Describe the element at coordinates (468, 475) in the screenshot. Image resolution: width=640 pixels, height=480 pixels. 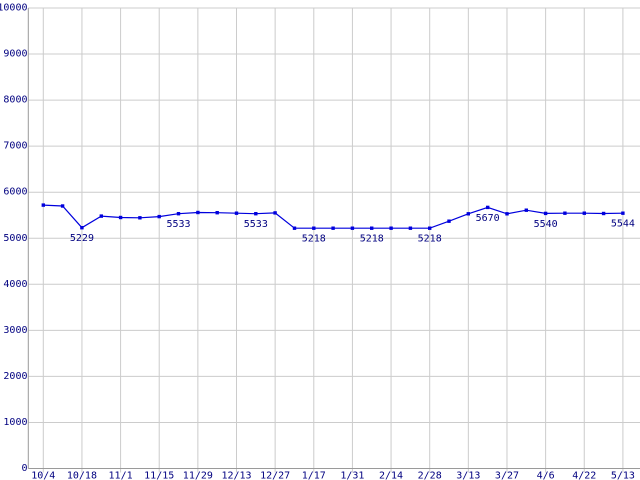
I see `x-axis-tick-label: 3/13` at that location.